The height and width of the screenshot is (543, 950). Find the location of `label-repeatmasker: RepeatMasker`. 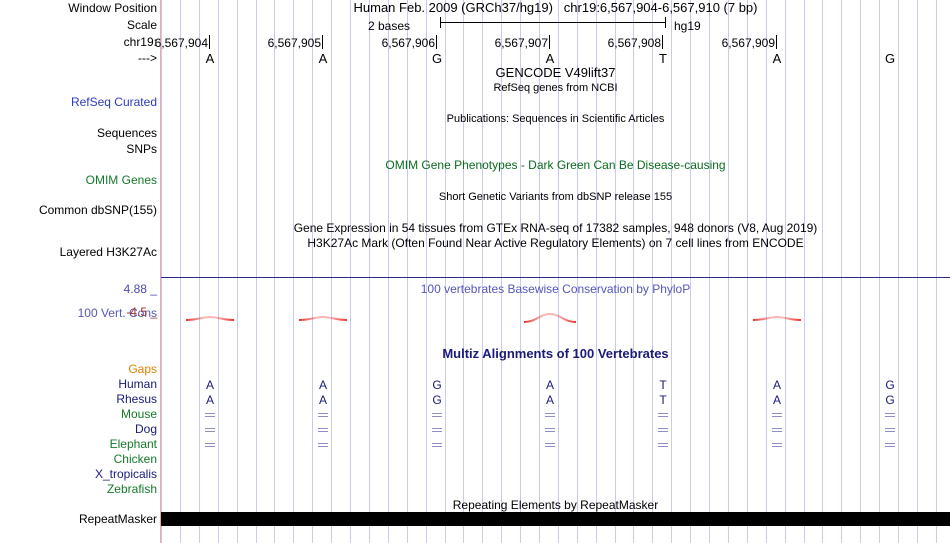

label-repeatmasker: RepeatMasker is located at coordinates (117, 519).